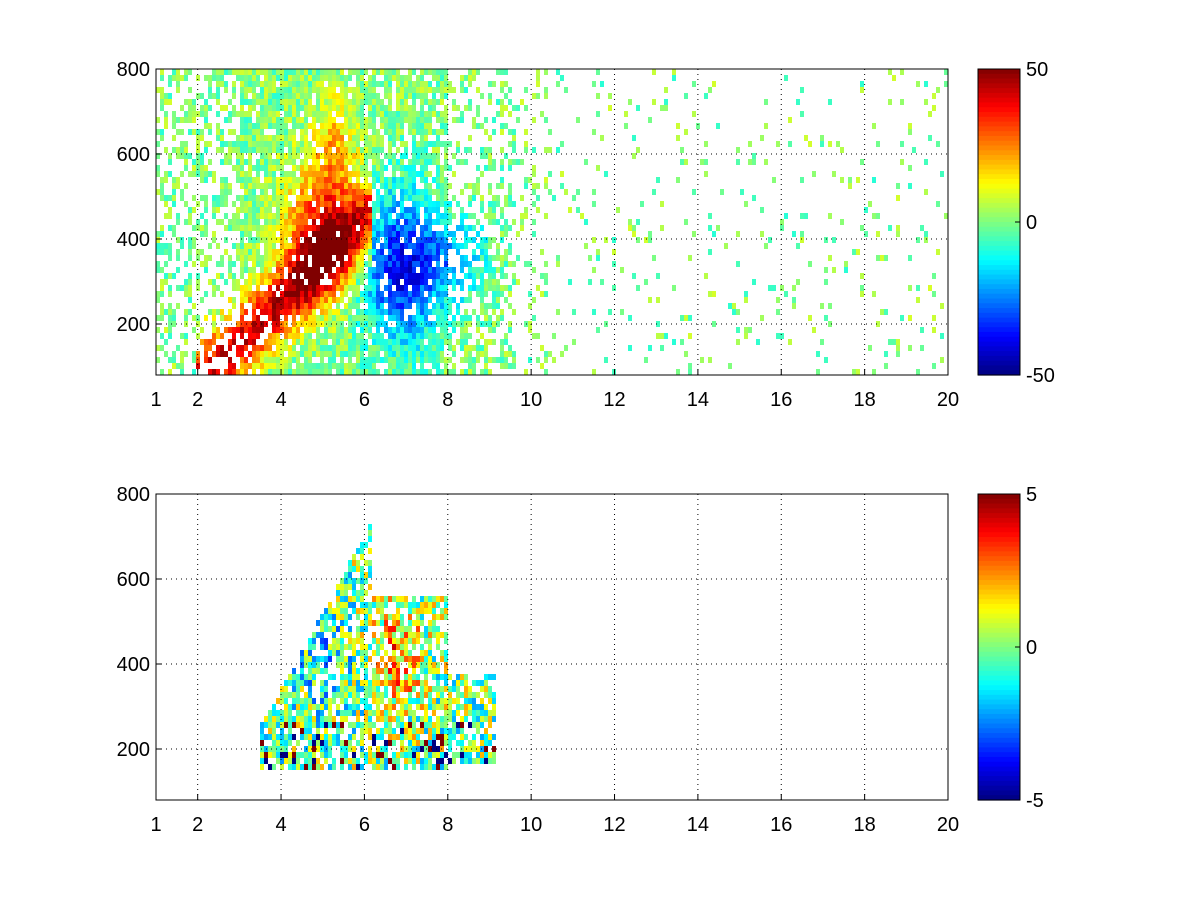 The width and height of the screenshot is (1200, 900). I want to click on x-tick-label: 1, so click(155, 825).